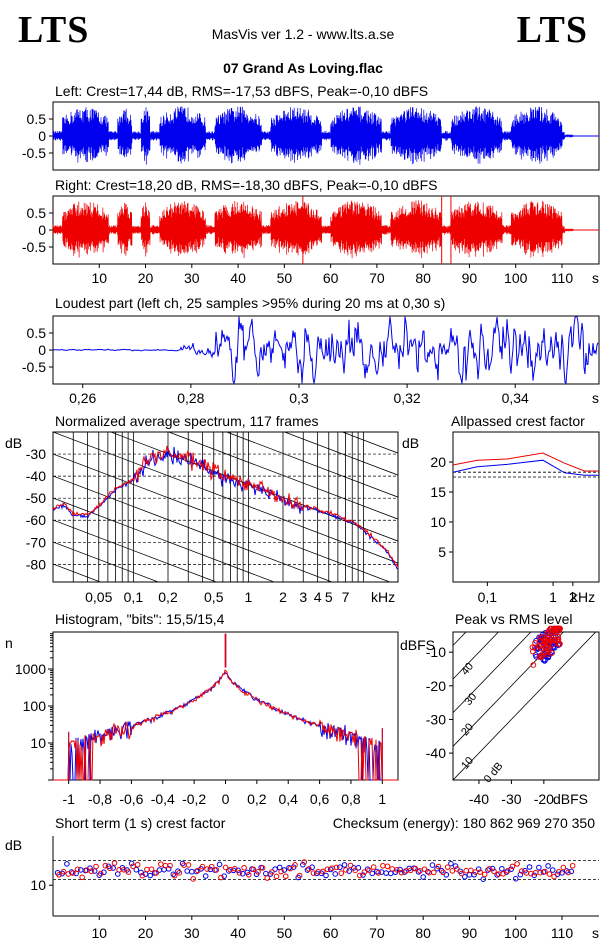 The image size is (606, 946). What do you see at coordinates (194, 799) in the screenshot?
I see `histogram-xtick-label: -0,2` at bounding box center [194, 799].